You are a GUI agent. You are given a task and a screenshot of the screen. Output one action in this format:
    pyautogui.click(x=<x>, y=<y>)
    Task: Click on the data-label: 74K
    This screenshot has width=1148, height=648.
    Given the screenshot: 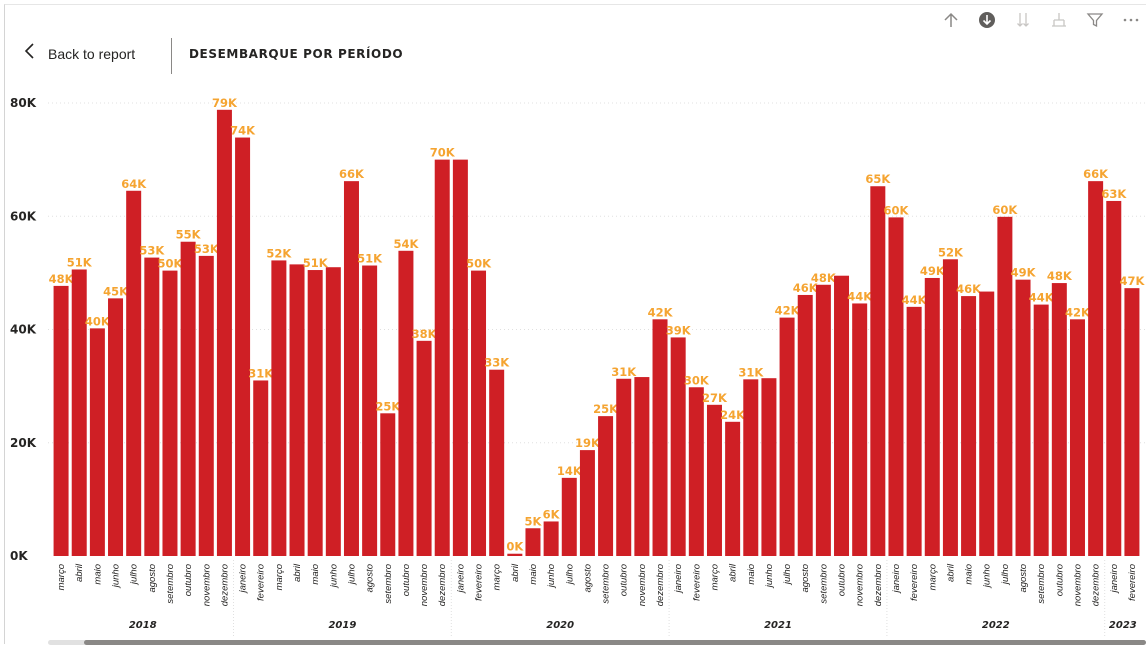 What is the action you would take?
    pyautogui.click(x=243, y=131)
    